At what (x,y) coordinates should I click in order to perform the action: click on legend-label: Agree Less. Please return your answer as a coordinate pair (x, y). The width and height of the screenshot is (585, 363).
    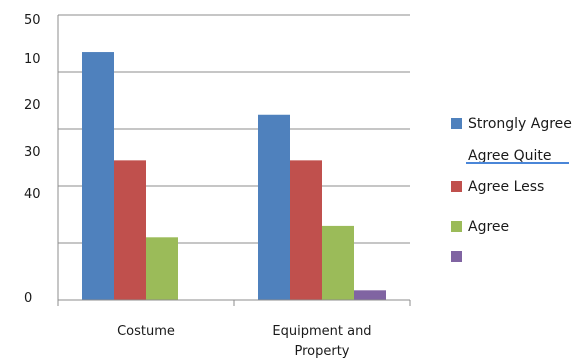
    Looking at the image, I should click on (506, 187).